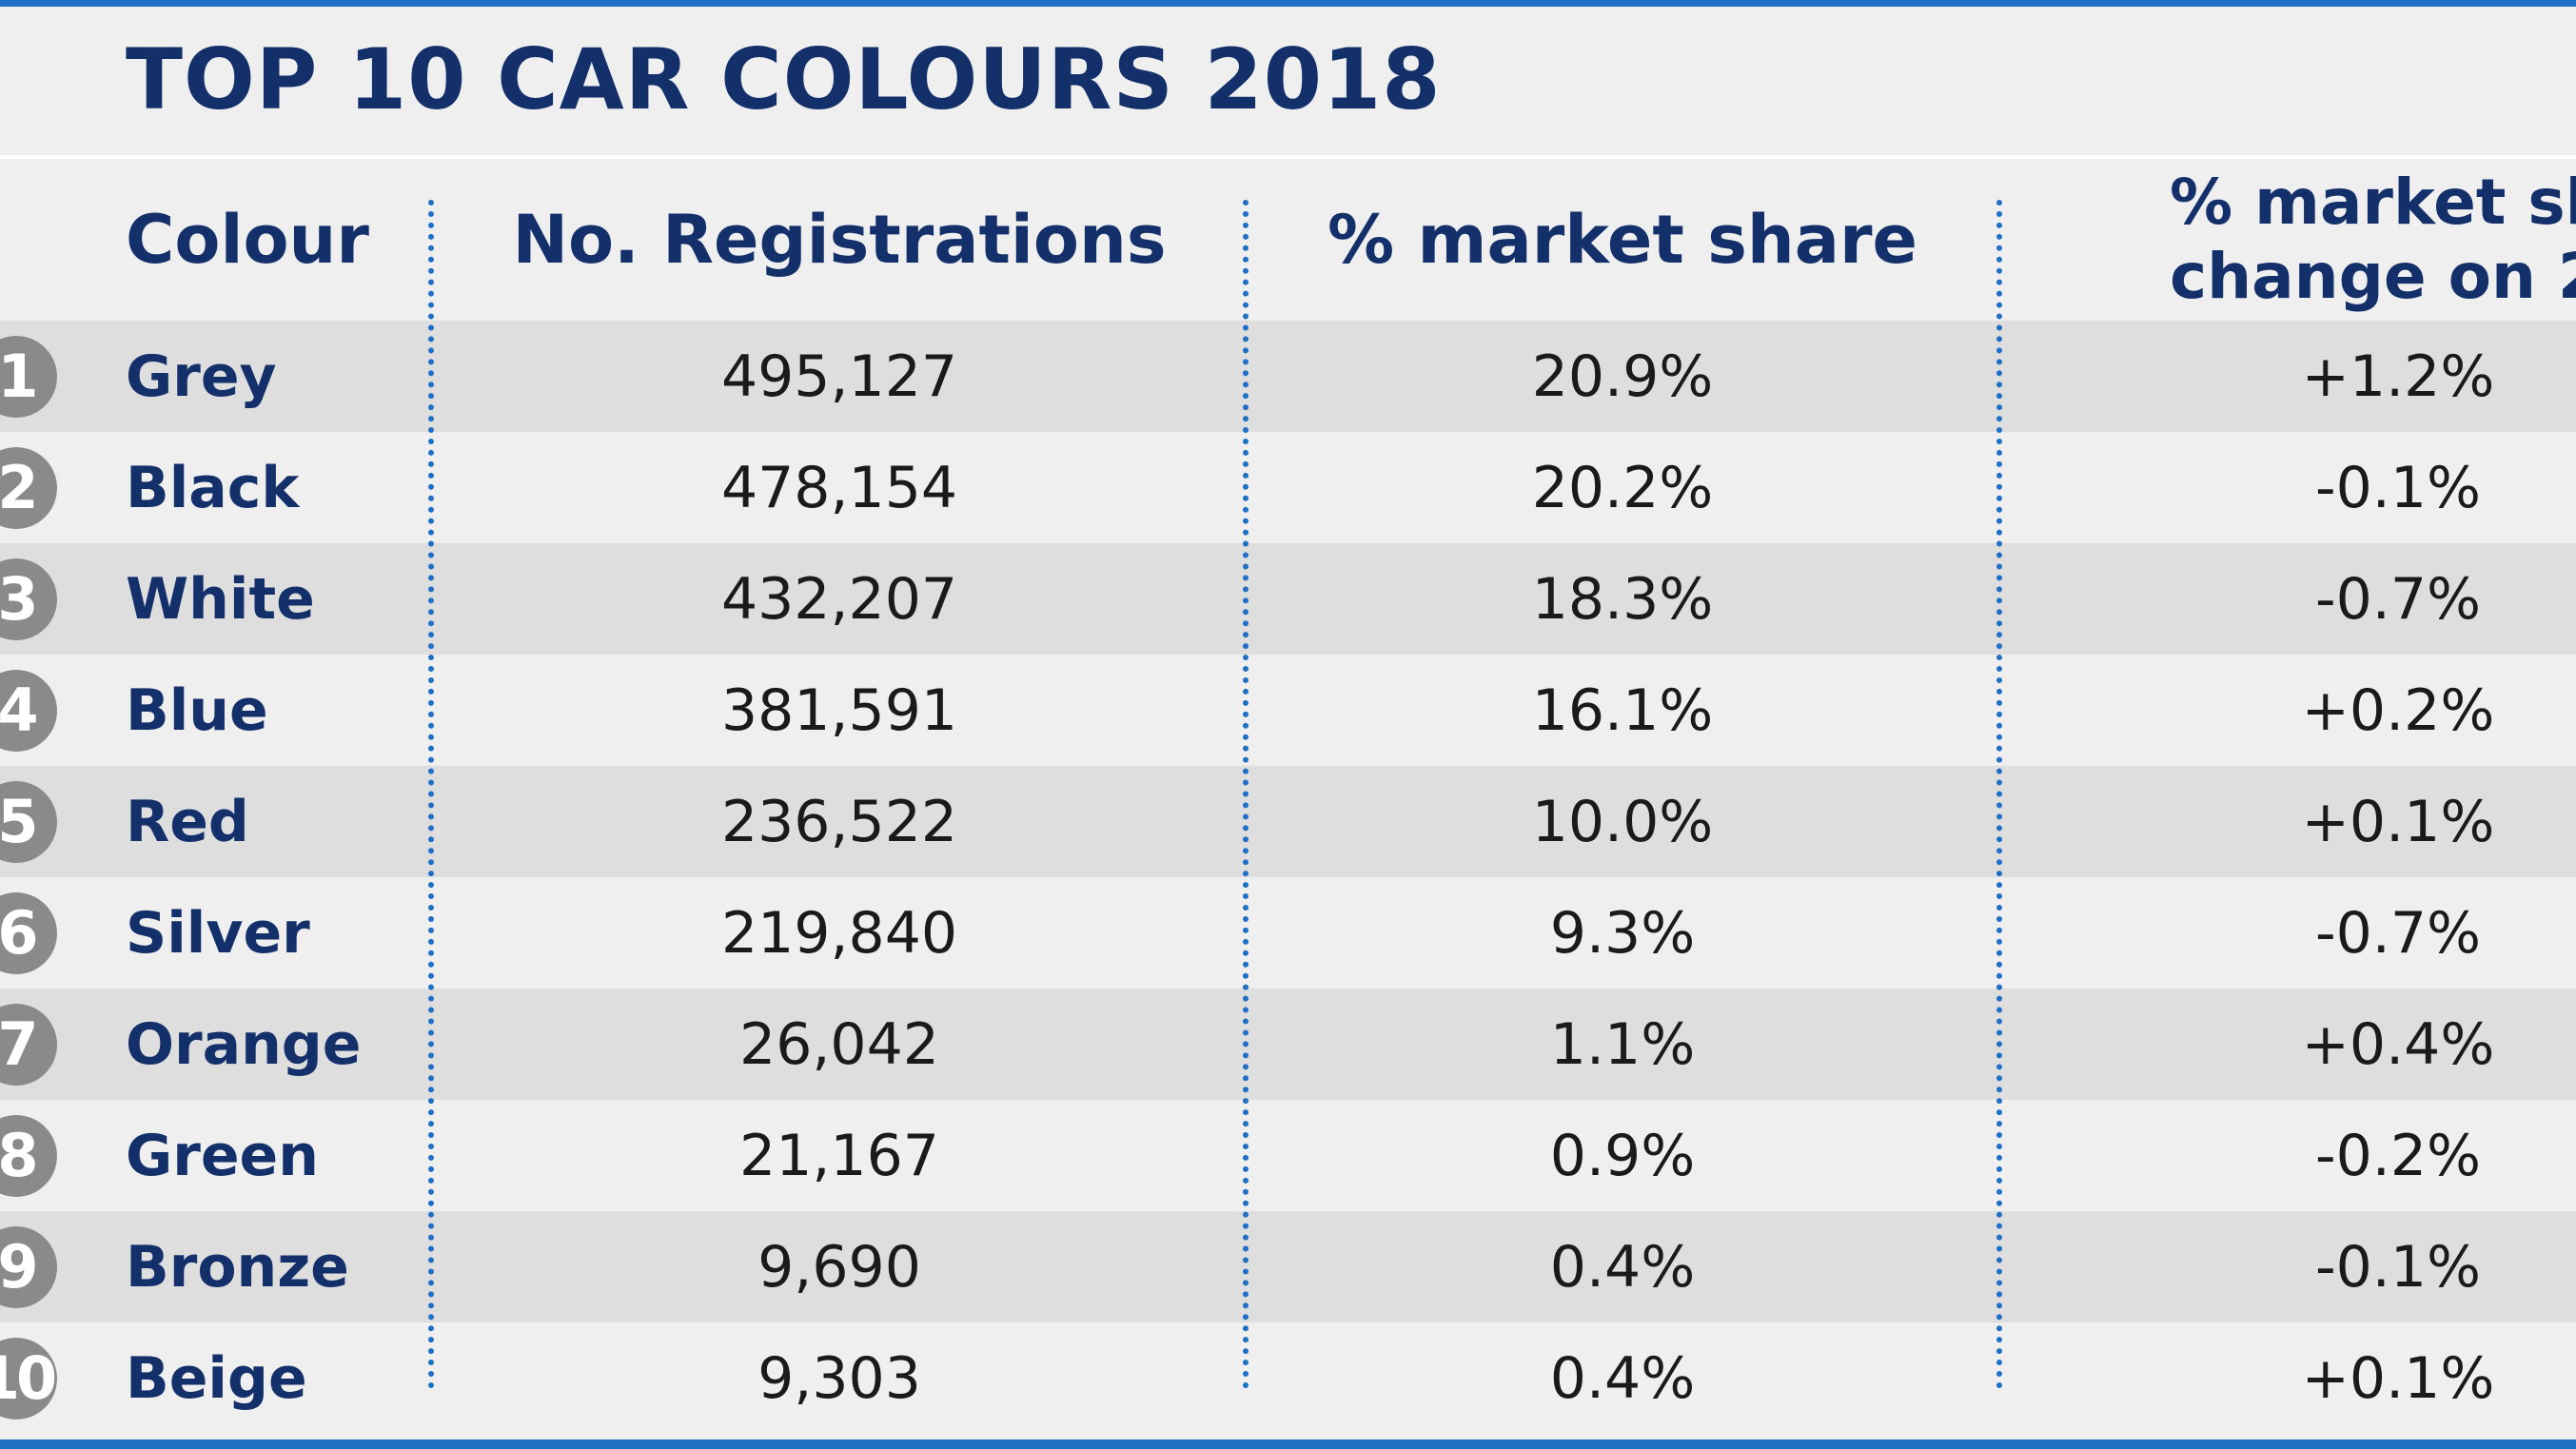 The width and height of the screenshot is (2576, 1449). I want to click on market-share-cell: 1.1%, so click(1622, 1044).